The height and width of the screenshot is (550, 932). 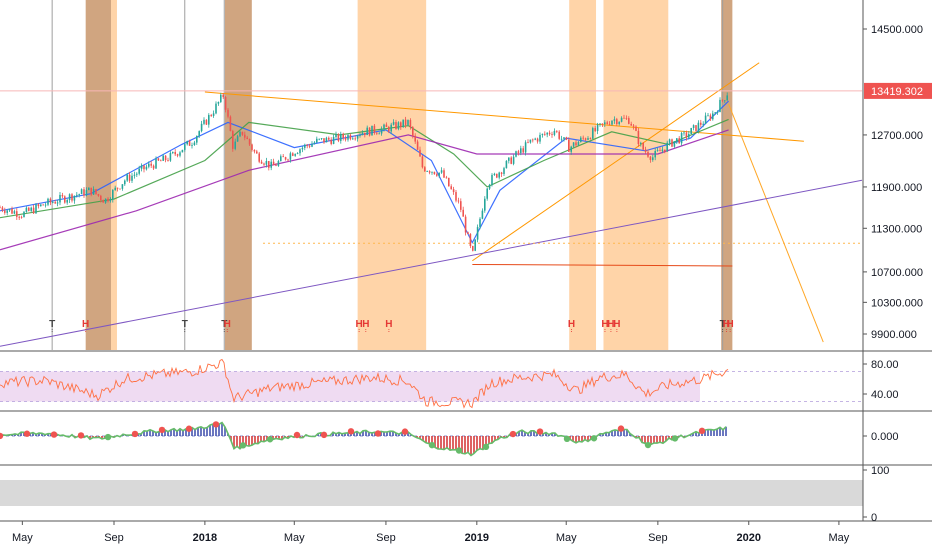 I want to click on last-price-badge, so click(x=898, y=90).